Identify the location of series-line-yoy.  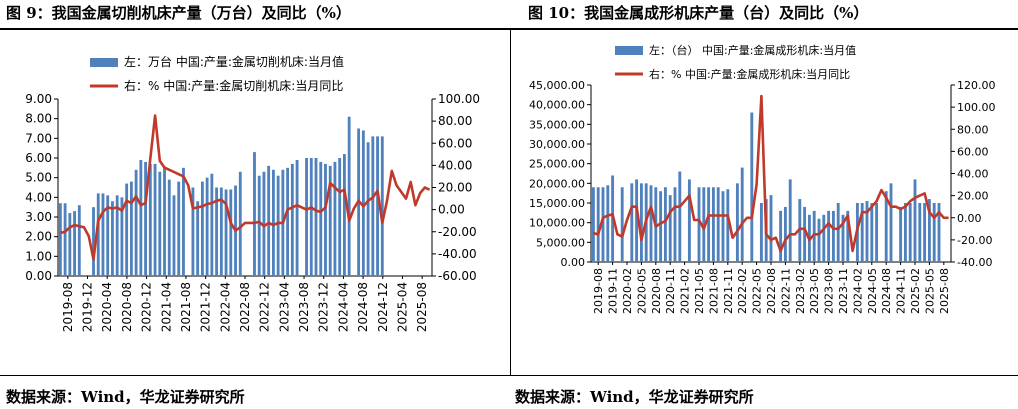
(771, 173).